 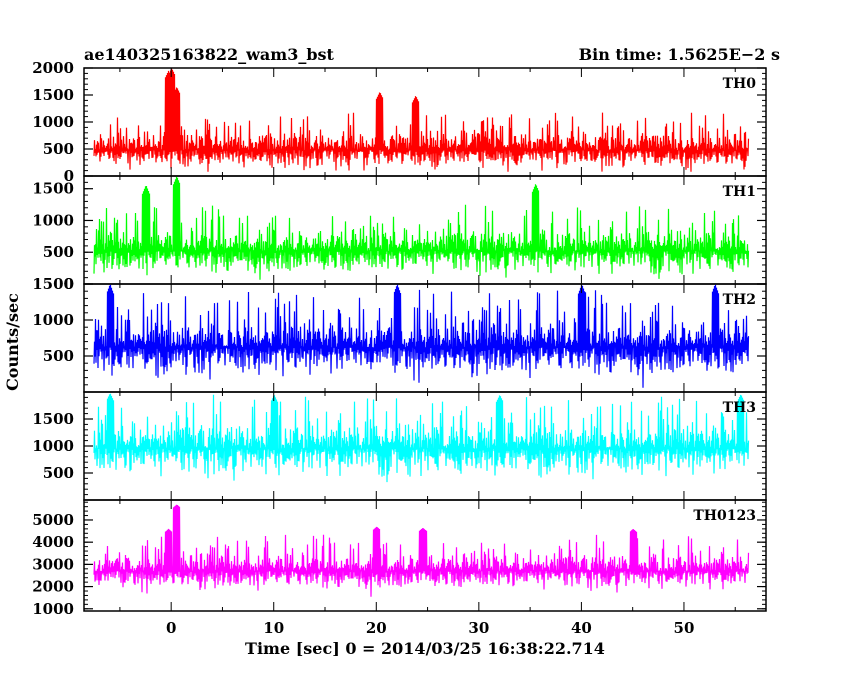 What do you see at coordinates (724, 516) in the screenshot?
I see `panel-label-th0123: TH0123` at bounding box center [724, 516].